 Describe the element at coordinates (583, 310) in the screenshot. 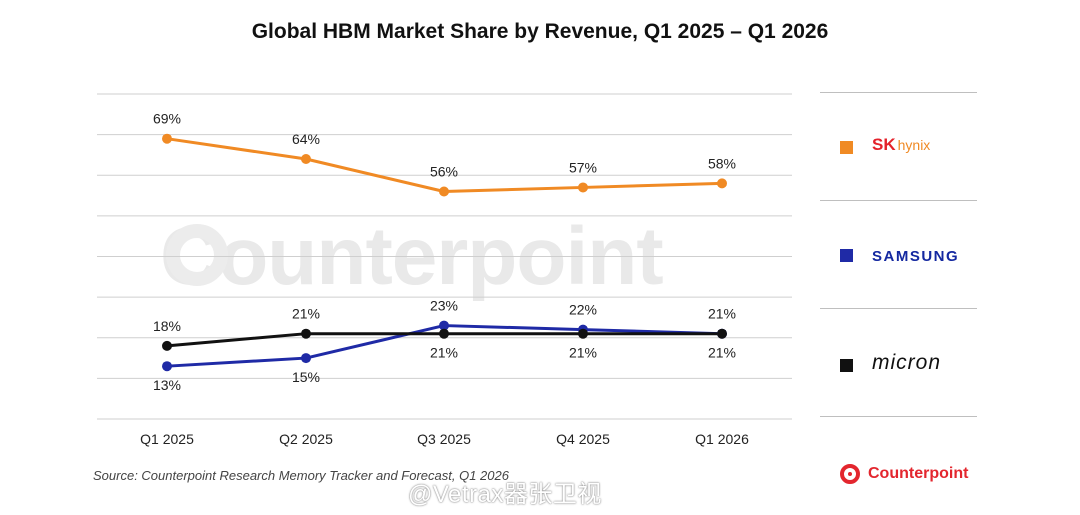

I see `data-label-samsung: 22%` at that location.